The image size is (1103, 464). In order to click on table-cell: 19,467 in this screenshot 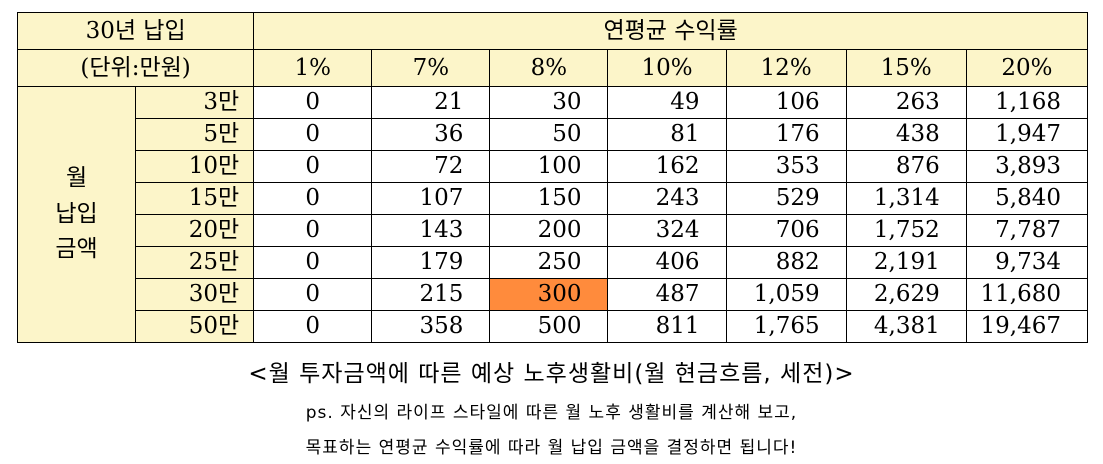, I will do `click(1027, 326)`.